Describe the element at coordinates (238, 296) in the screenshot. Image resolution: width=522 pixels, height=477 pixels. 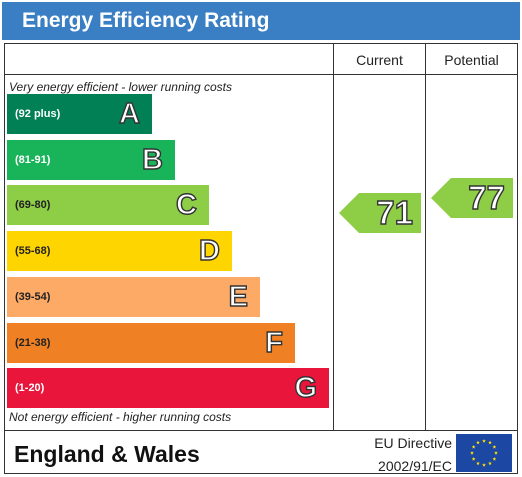
I see `band-letter: E` at that location.